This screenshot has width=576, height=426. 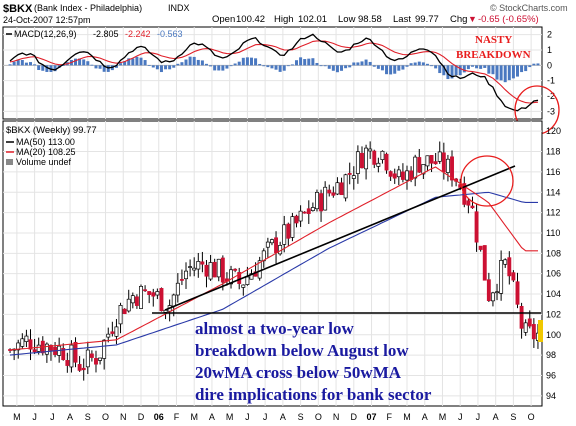 I want to click on macd-legend-label: MACD(12,26,9), so click(x=45, y=34).